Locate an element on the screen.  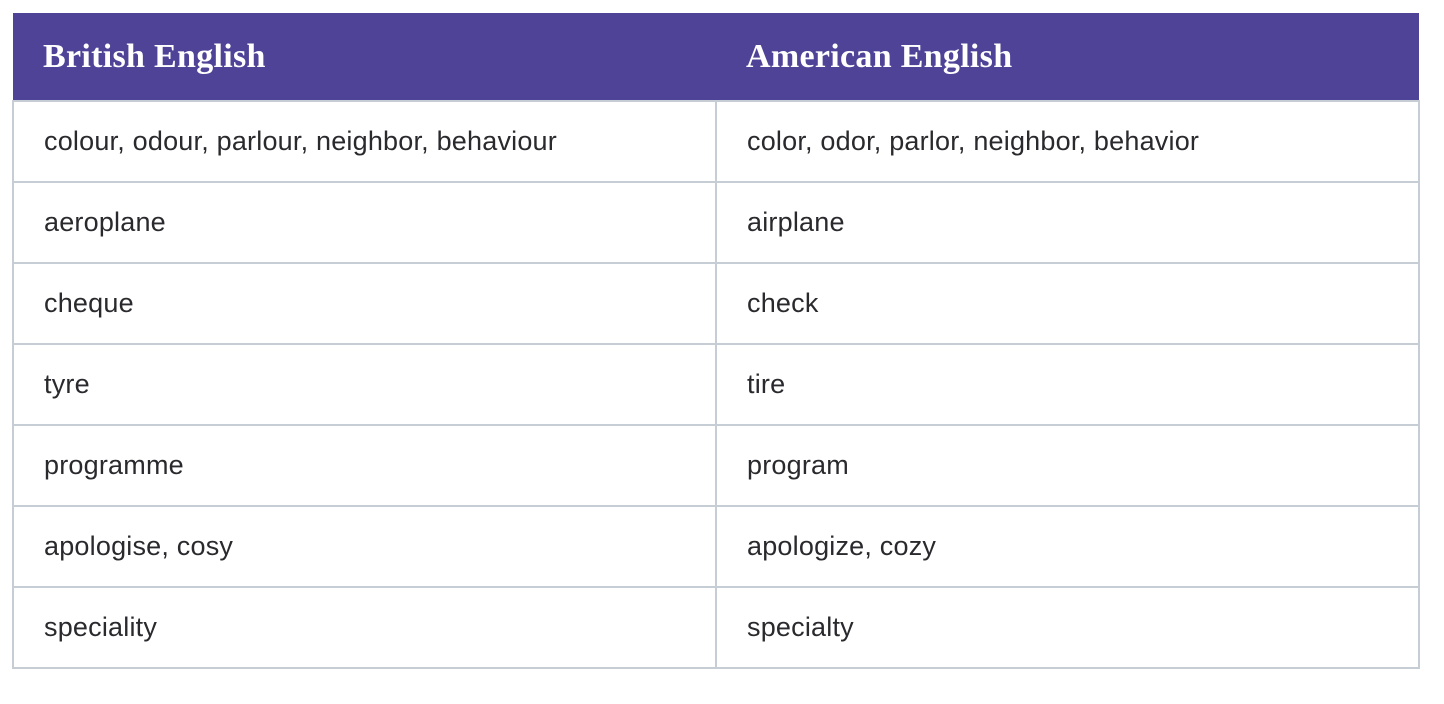
cell-british: aeroplane is located at coordinates (364, 222).